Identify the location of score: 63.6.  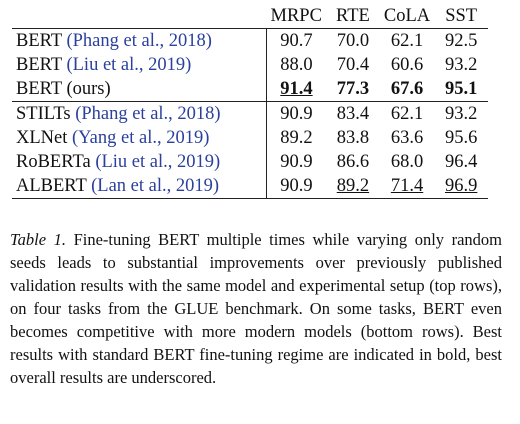
(407, 137).